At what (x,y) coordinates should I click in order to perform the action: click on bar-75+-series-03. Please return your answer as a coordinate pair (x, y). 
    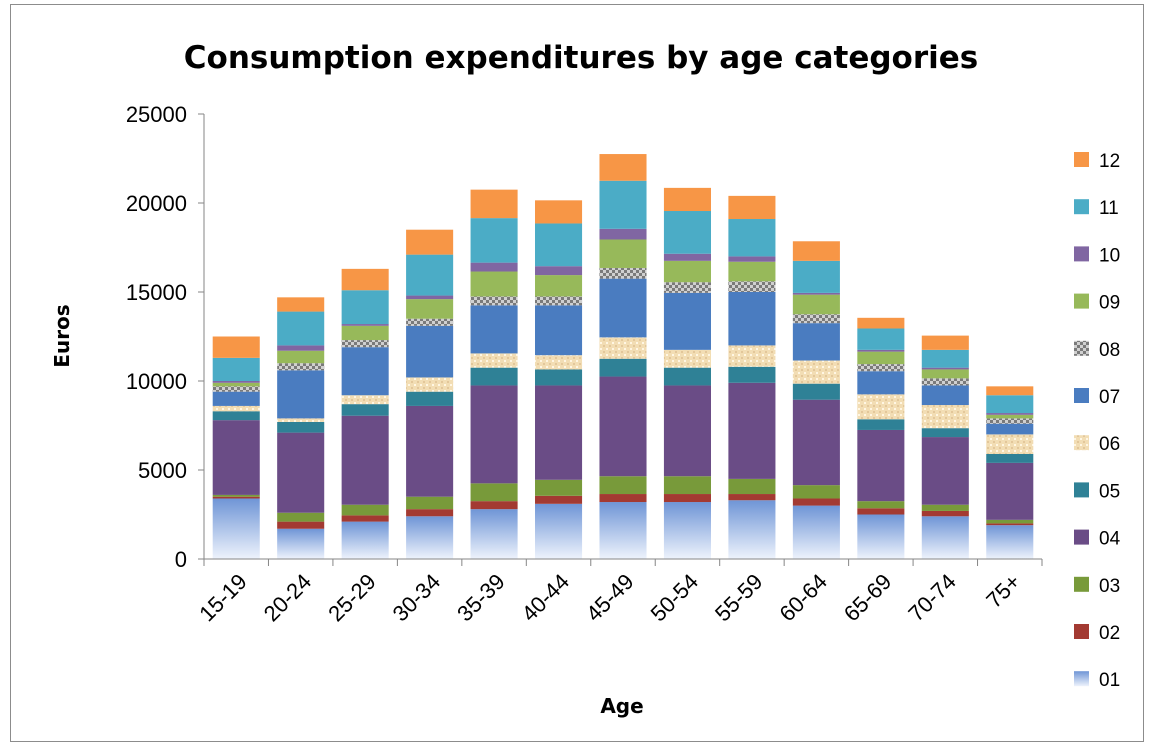
    Looking at the image, I should click on (1010, 521).